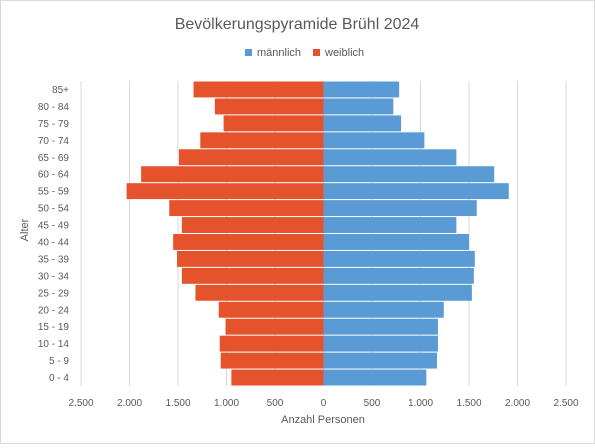  I want to click on y-tick-label: 0 - 4, so click(59, 378).